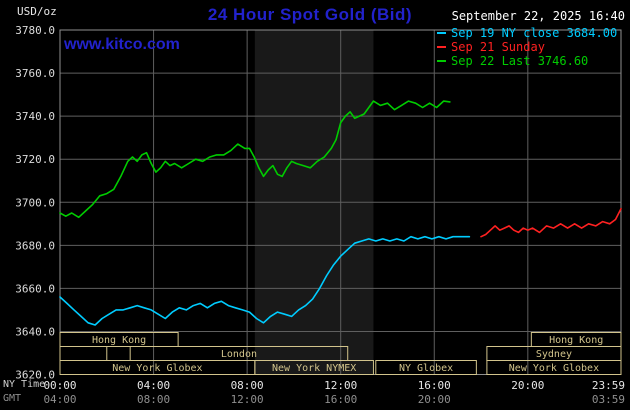 This screenshot has width=630, height=410. What do you see at coordinates (434, 399) in the screenshot?
I see `x-tick-gmt-20-00: 20:00` at bounding box center [434, 399].